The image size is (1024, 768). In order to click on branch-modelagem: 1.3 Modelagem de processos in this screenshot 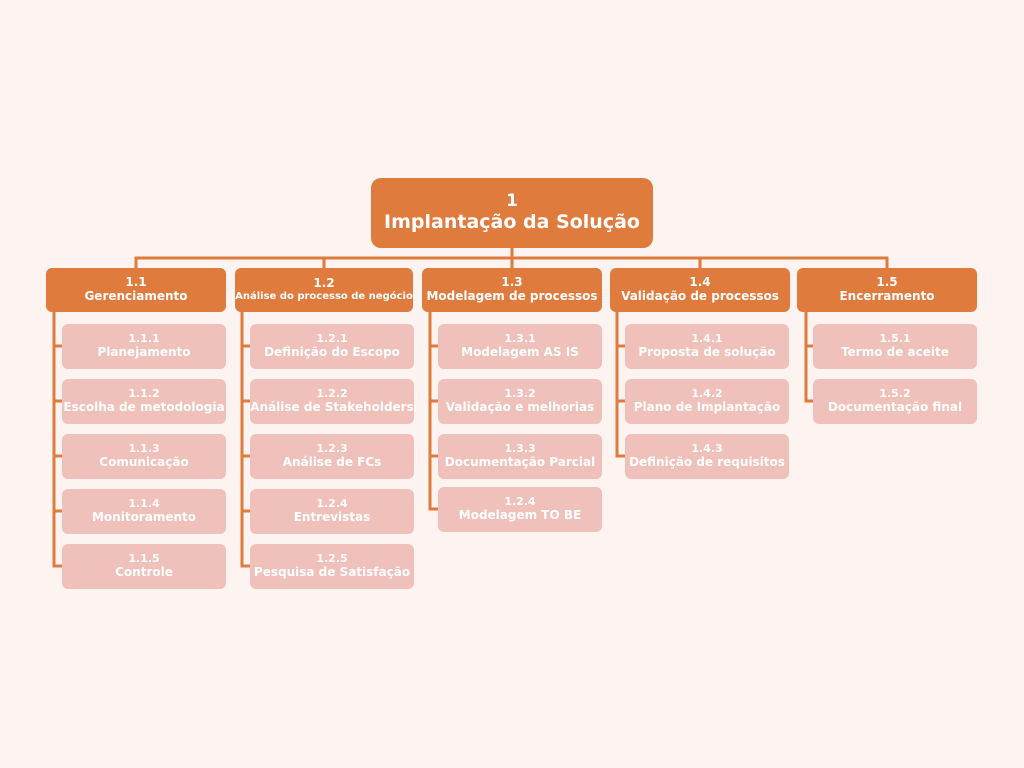, I will do `click(512, 290)`.